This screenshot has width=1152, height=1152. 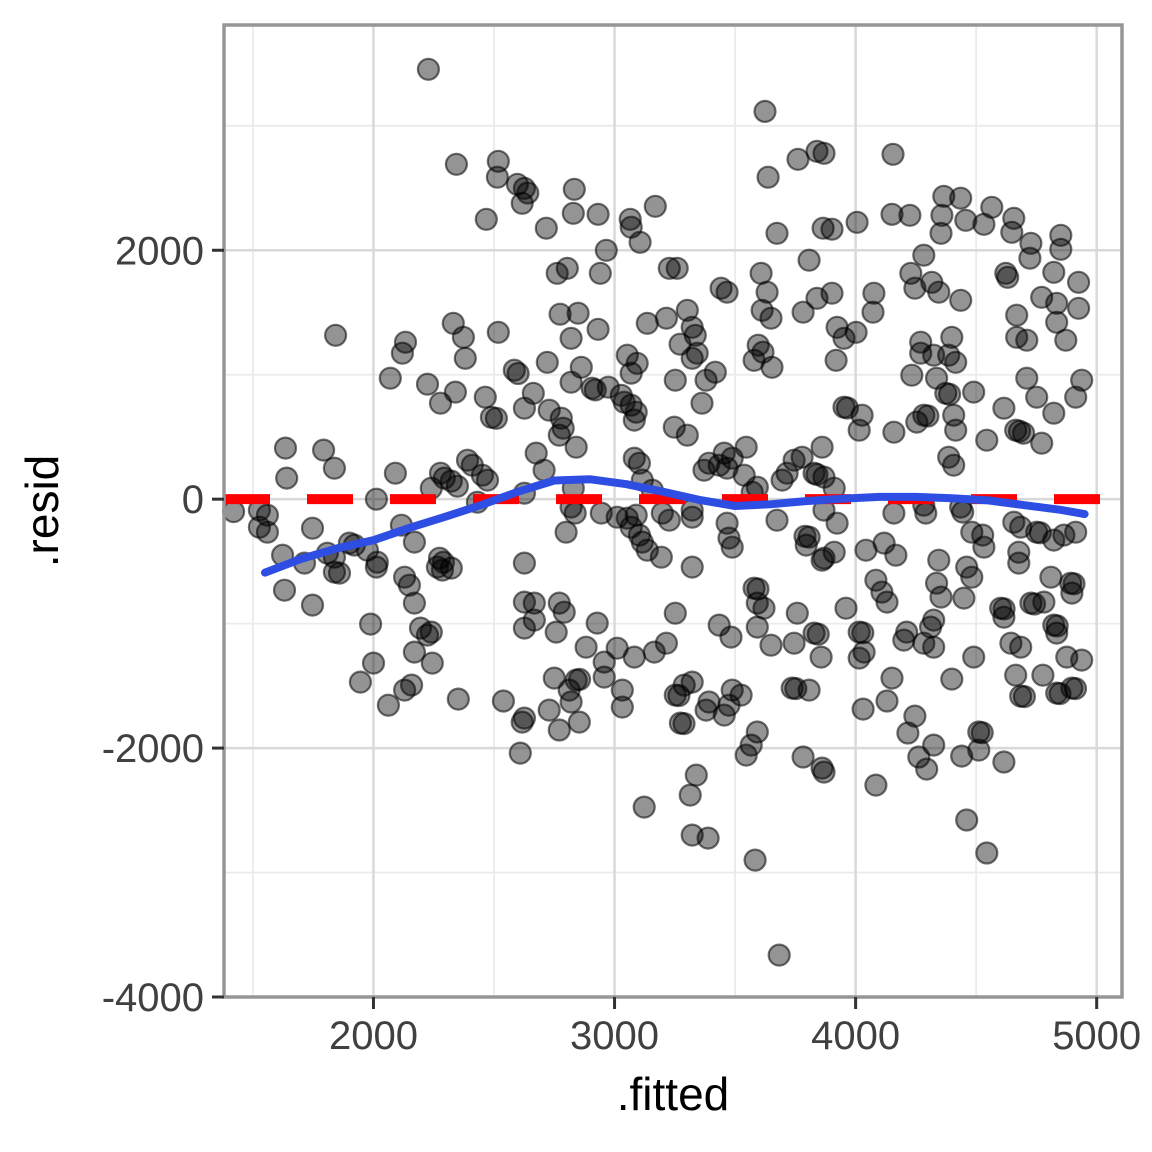 I want to click on y-tick-label: -2000, so click(x=153, y=749).